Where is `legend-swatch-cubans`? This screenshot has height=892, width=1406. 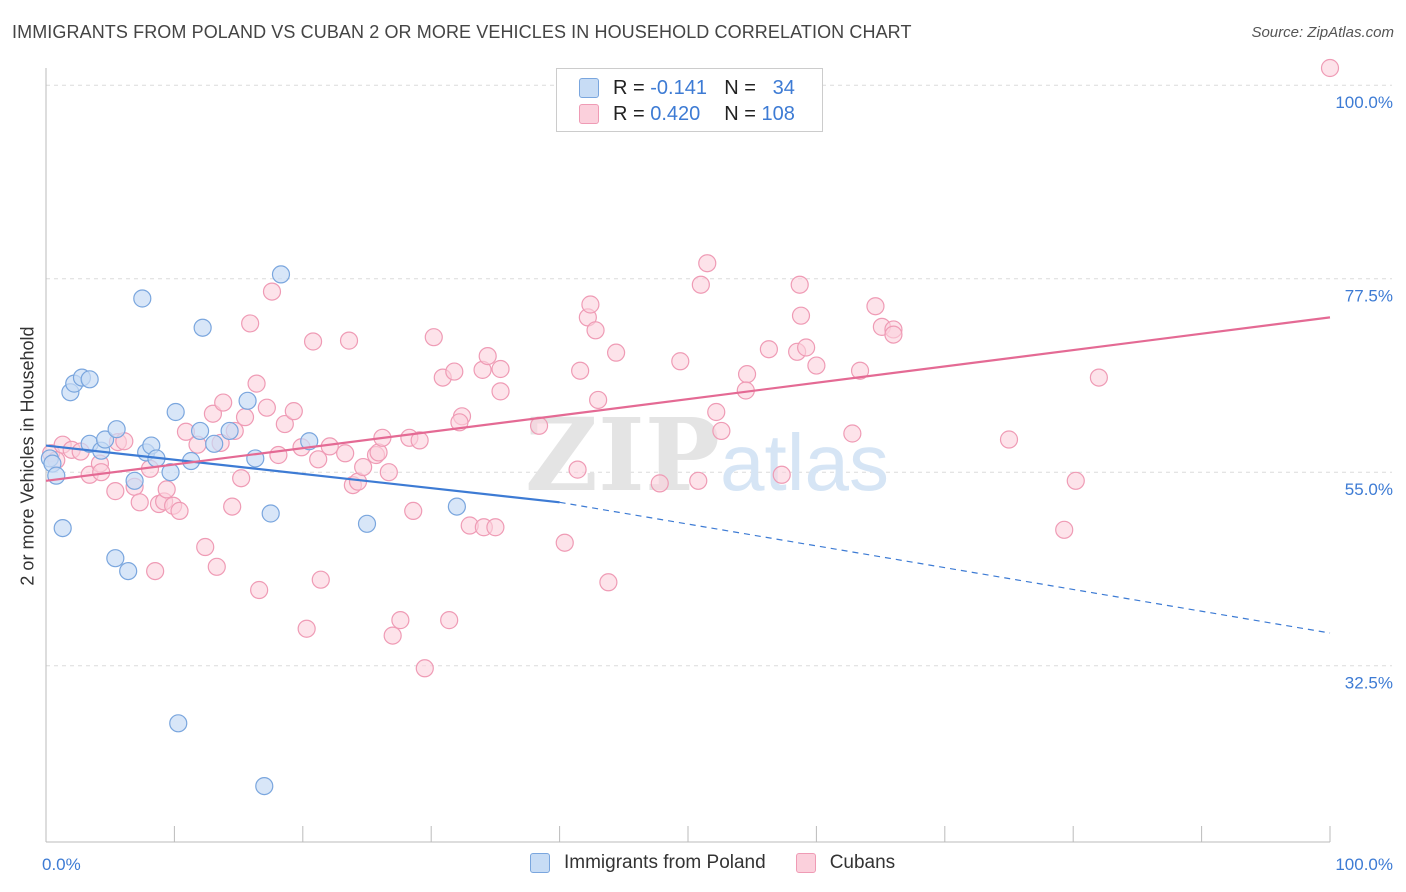
legend-swatch-cubans is located at coordinates (805, 863).